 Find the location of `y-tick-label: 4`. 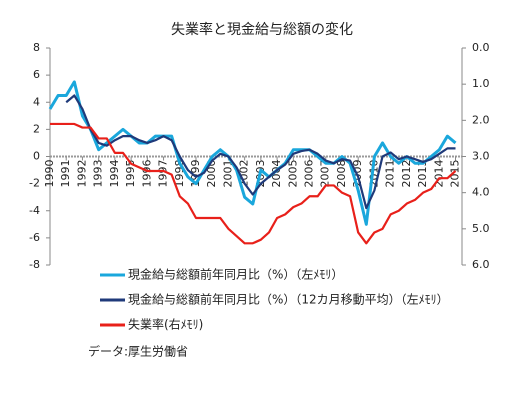

y-tick-label: 4 is located at coordinates (36, 101).